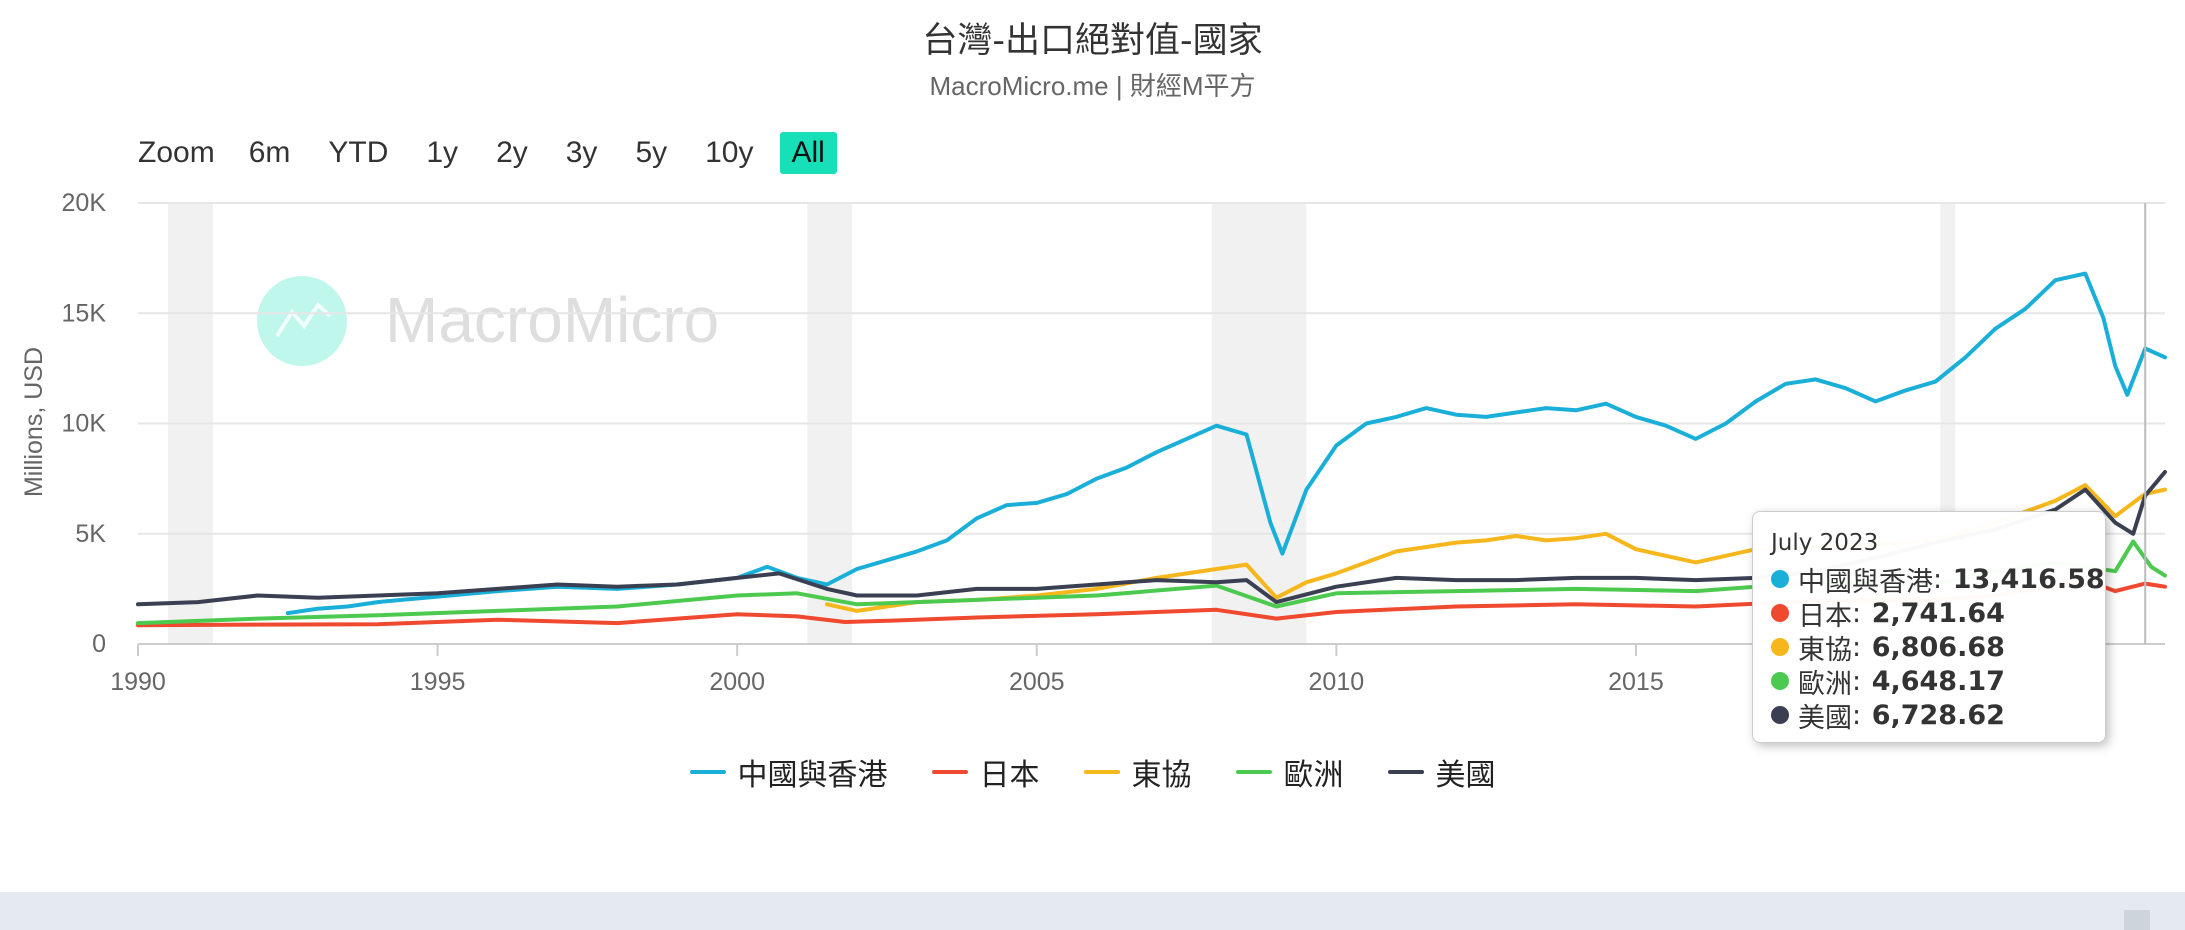  I want to click on y-tick-label: 15K, so click(84, 313).